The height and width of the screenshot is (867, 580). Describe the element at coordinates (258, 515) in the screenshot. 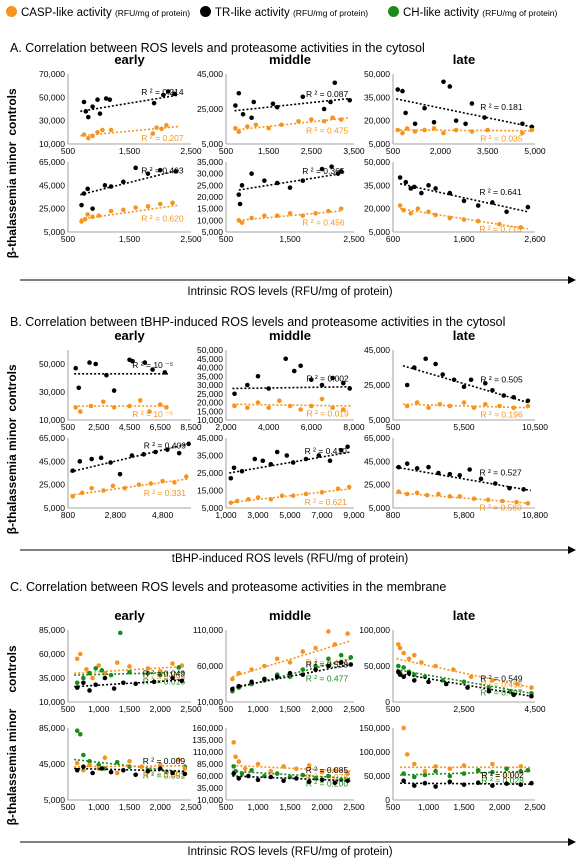

I see `x-tick-label: 3,000` at that location.